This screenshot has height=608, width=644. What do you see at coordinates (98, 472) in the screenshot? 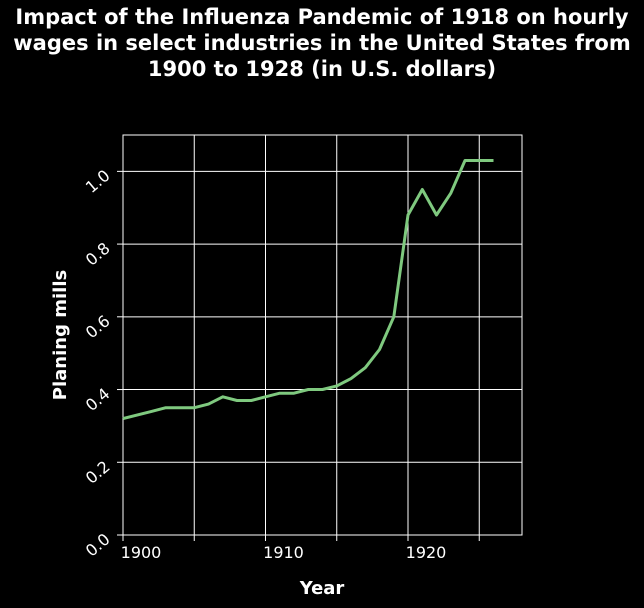
I see `y-tick-label: 0.2` at bounding box center [98, 472].